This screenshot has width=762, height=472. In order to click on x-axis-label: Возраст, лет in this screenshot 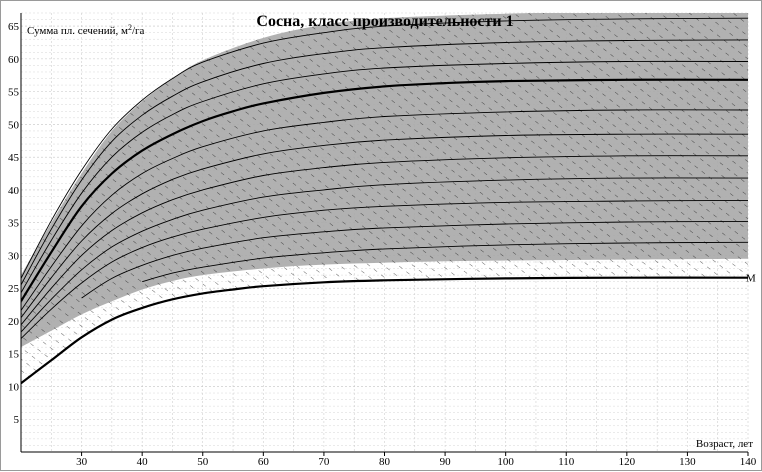, I will do `click(724, 444)`.